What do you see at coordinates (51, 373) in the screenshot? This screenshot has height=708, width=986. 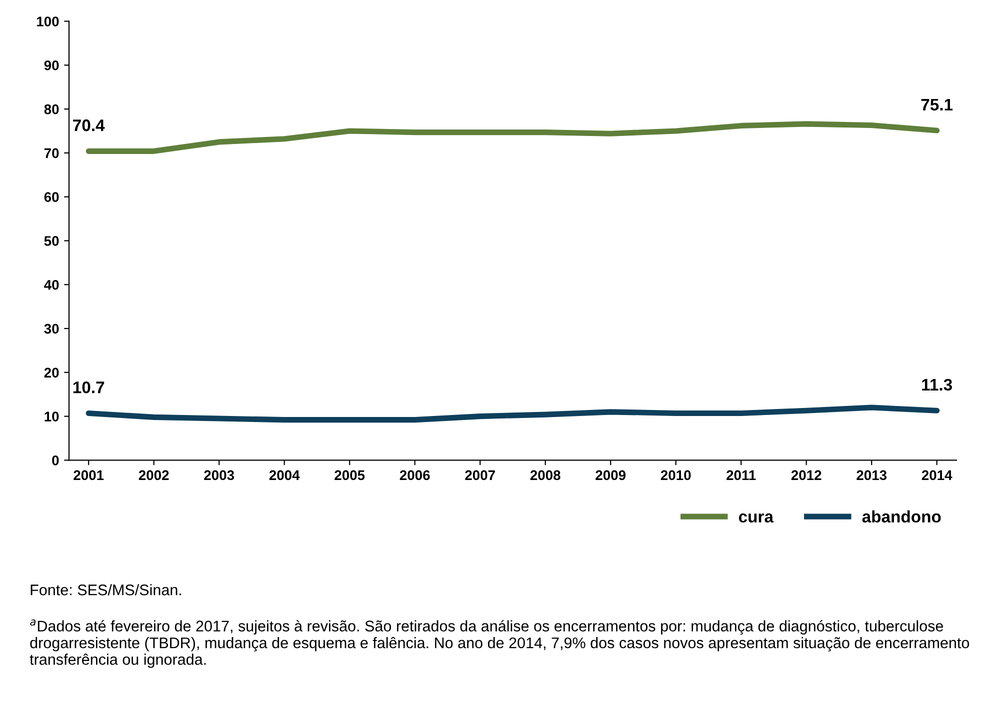 I see `y-tick-label: 20` at bounding box center [51, 373].